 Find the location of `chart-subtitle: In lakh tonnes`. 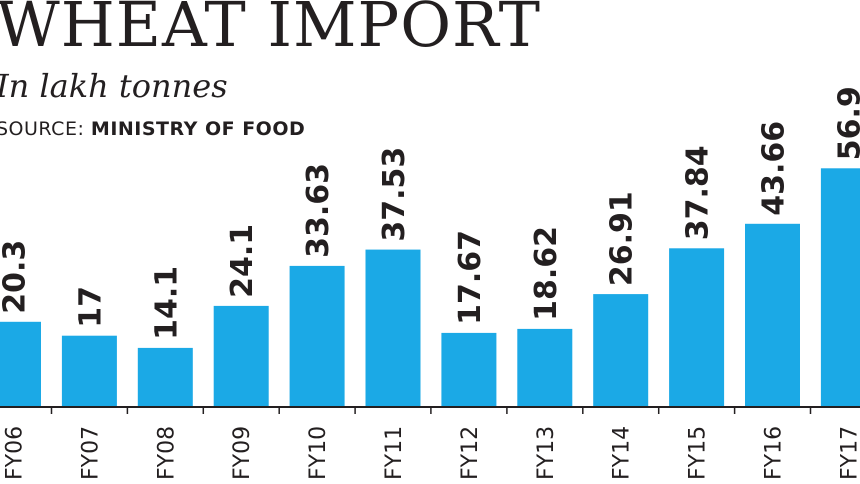

chart-subtitle: In lakh tonnes is located at coordinates (114, 86).